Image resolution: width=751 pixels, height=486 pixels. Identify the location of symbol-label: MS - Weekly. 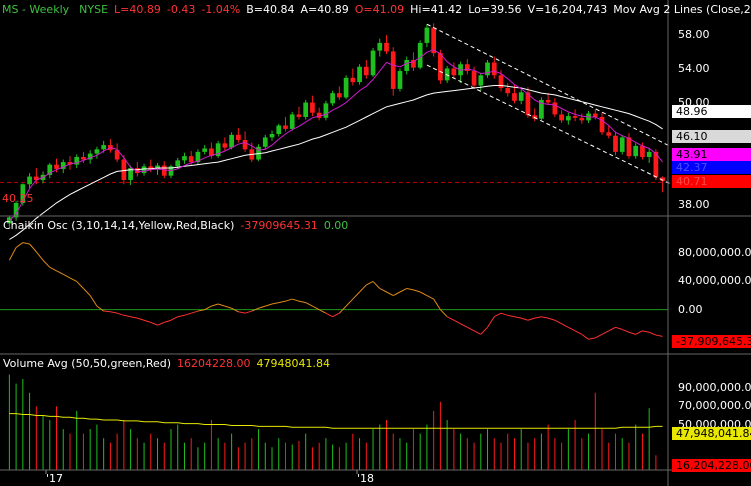
(36, 9).